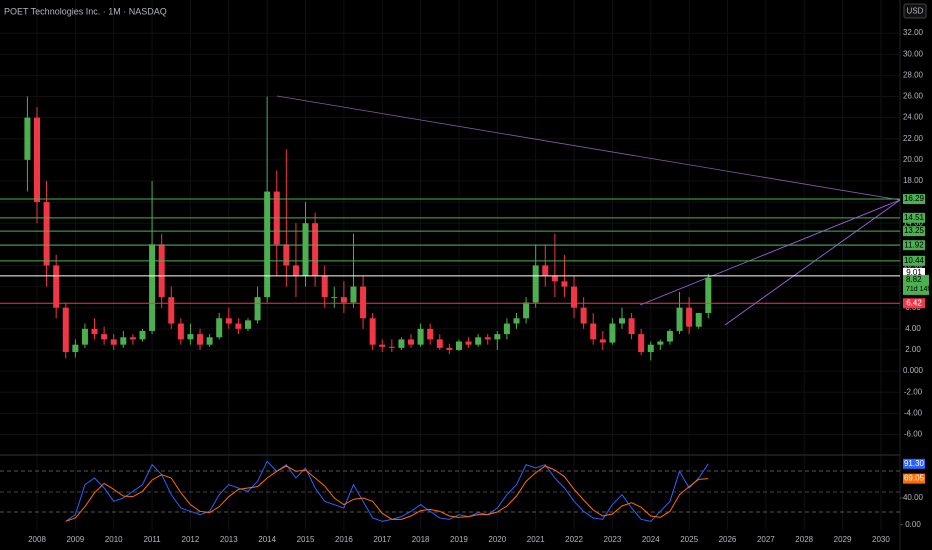 This screenshot has width=932, height=550. I want to click on x-tick-label: 2013, so click(229, 539).